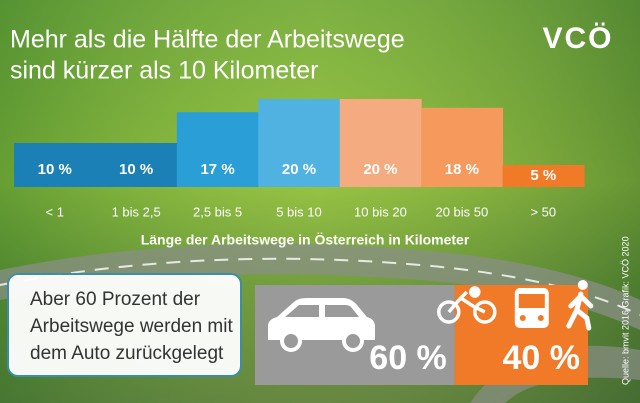 The image size is (640, 403). What do you see at coordinates (164, 71) in the screenshot?
I see `chart-title: sind kürzer als 10 Kilometer` at bounding box center [164, 71].